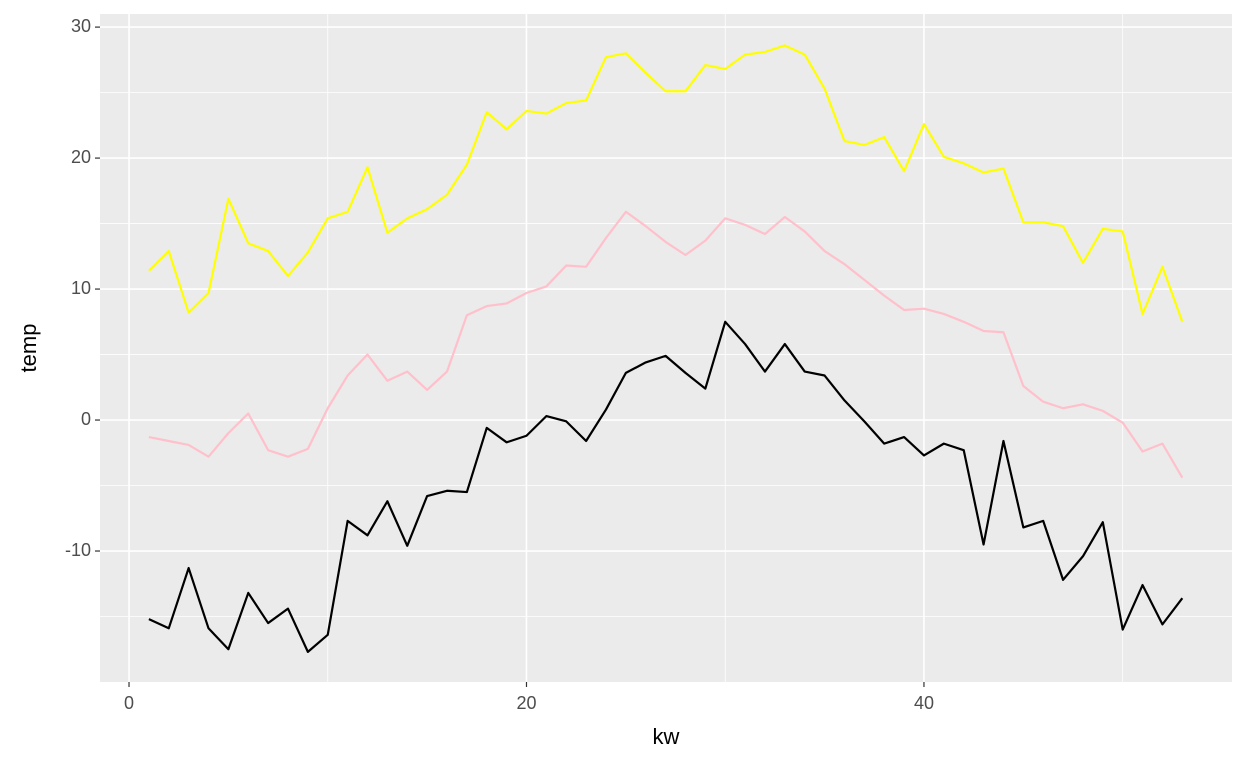 The height and width of the screenshot is (768, 1248). Describe the element at coordinates (81, 157) in the screenshot. I see `y-tick-label: 20` at that location.